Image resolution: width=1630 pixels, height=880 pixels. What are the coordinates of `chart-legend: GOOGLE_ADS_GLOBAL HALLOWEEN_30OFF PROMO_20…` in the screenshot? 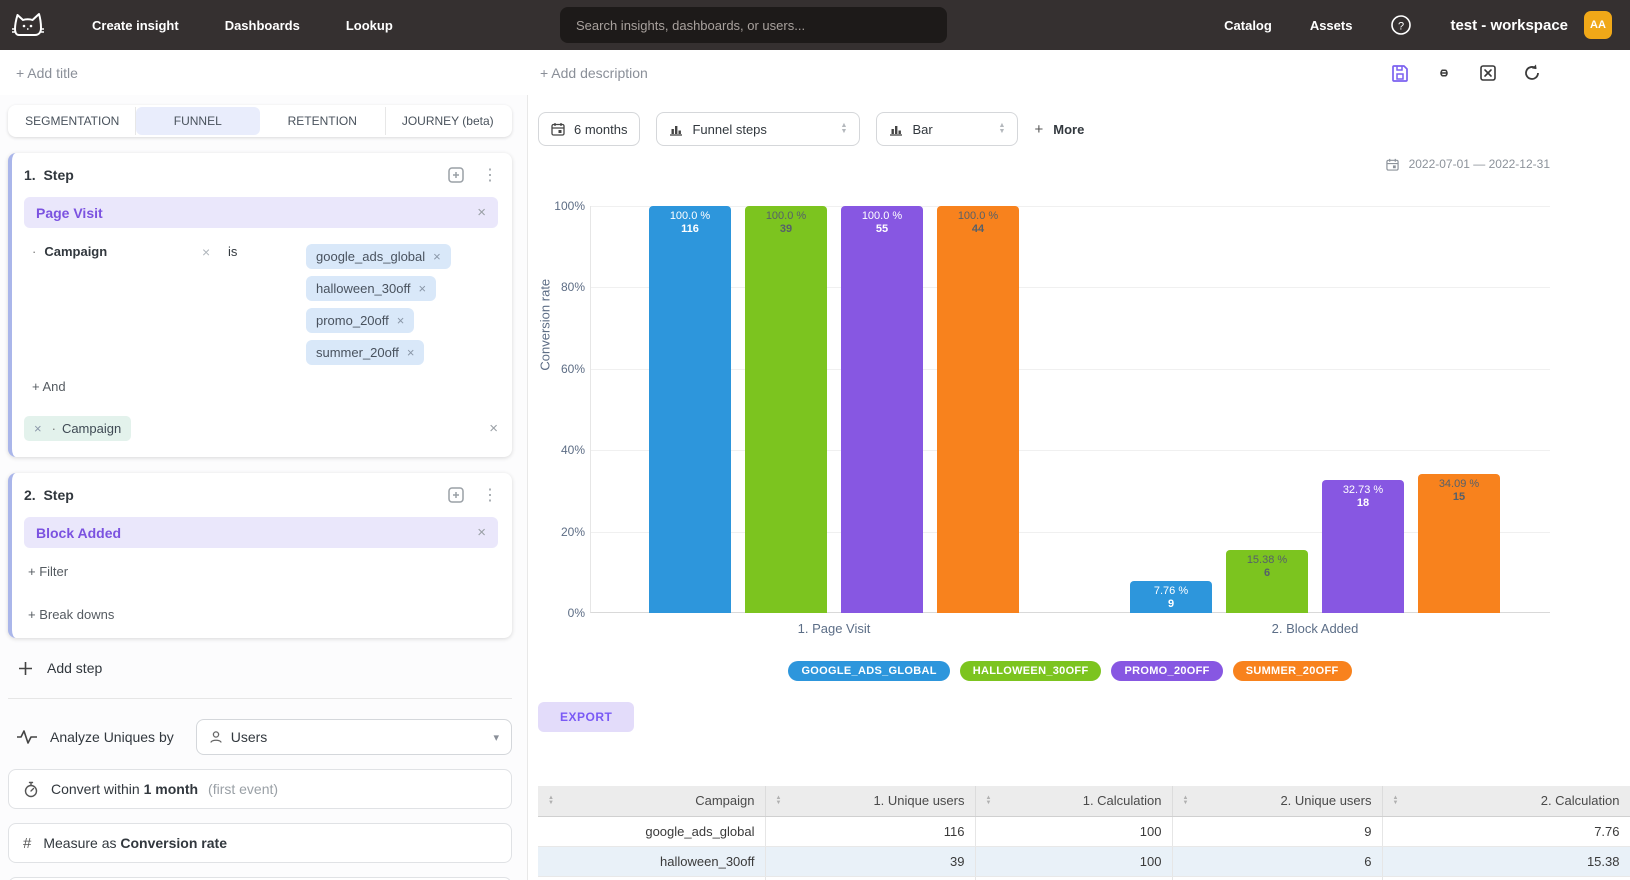 It's located at (1070, 671).